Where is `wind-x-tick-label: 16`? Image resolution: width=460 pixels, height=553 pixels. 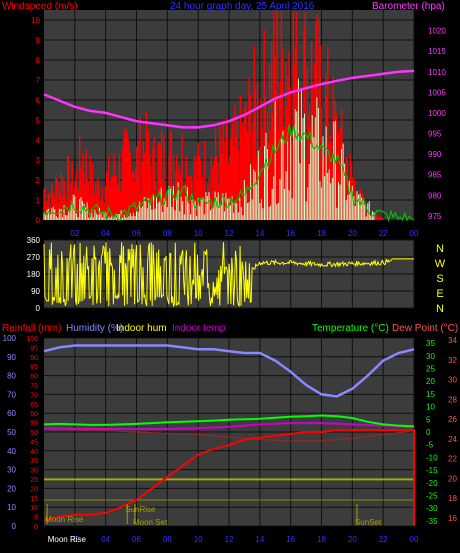 wind-x-tick-label: 16 is located at coordinates (290, 233).